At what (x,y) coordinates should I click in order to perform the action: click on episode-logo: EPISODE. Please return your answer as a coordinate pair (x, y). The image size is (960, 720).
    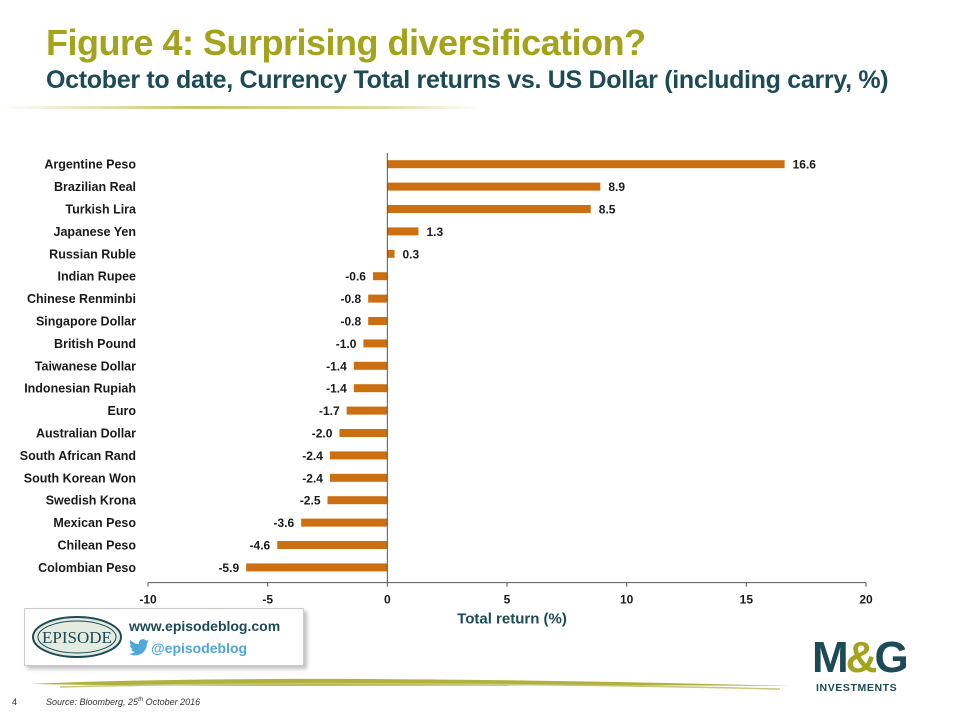
    Looking at the image, I should click on (77, 637).